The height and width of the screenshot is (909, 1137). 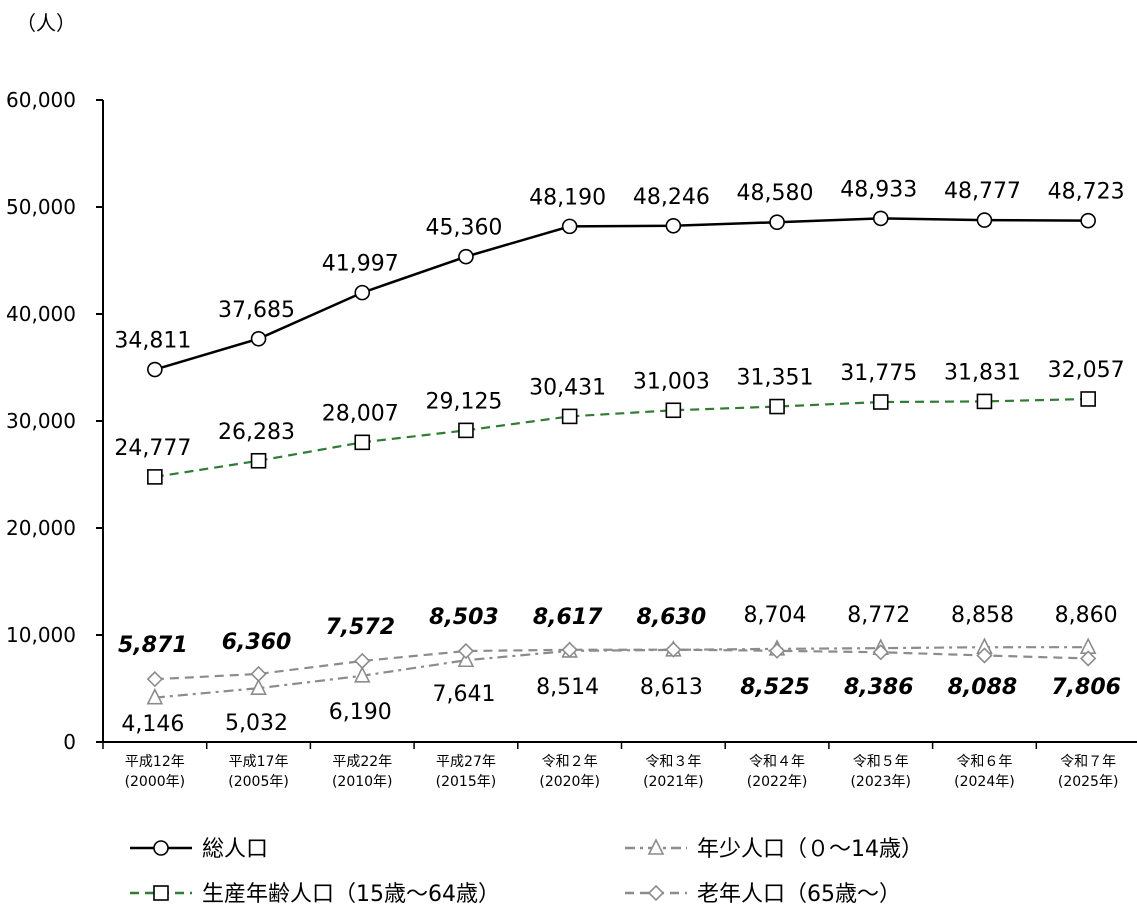 I want to click on data-label-youth: 6,190, so click(x=360, y=712).